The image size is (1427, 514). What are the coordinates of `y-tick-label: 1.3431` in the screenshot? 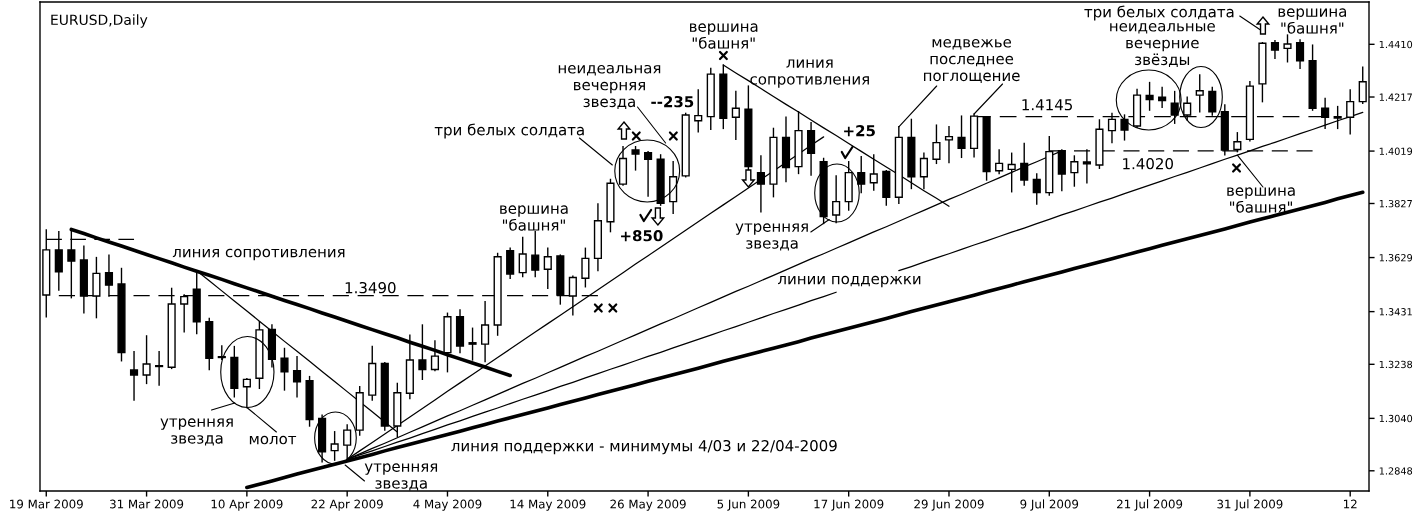 It's located at (1395, 312).